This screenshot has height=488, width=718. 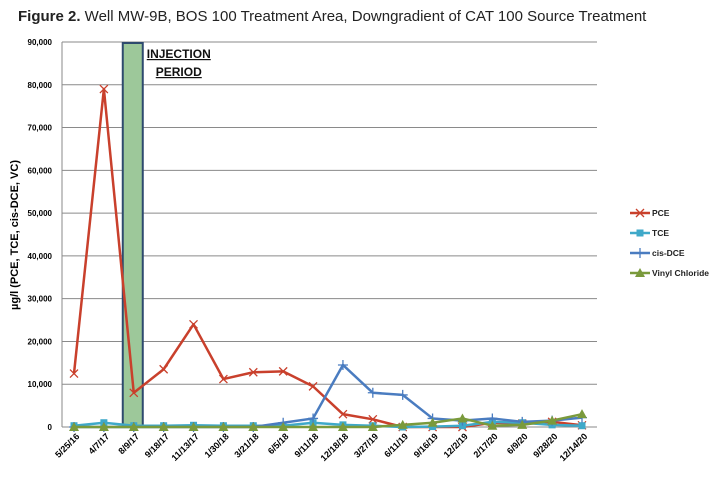 What do you see at coordinates (456, 445) in the screenshot?
I see `x-tick-label: 12/2/19` at bounding box center [456, 445].